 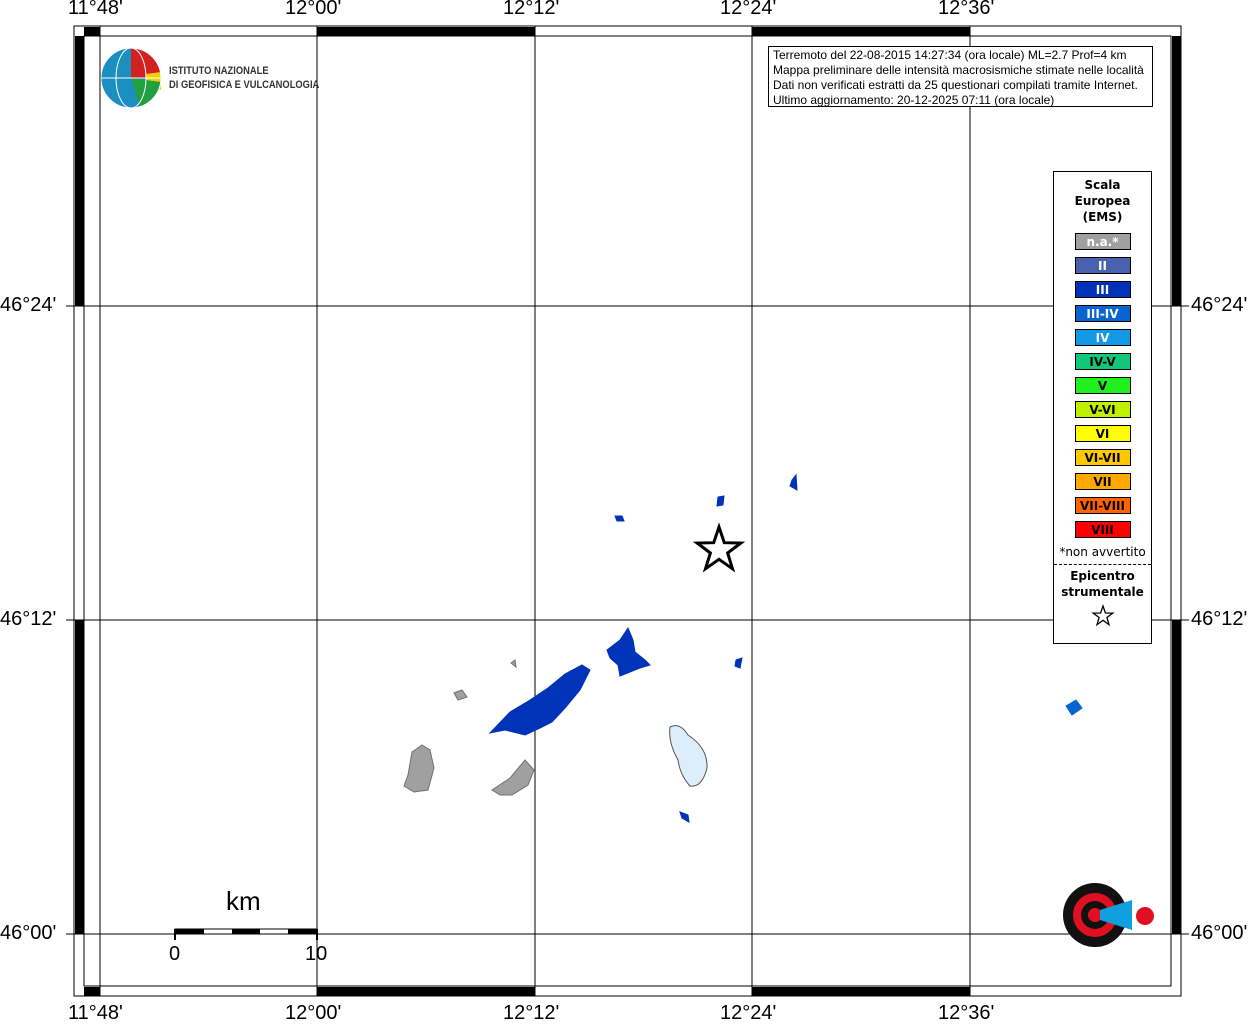 What do you see at coordinates (1108, 915) in the screenshot?
I see `hsit-logo` at bounding box center [1108, 915].